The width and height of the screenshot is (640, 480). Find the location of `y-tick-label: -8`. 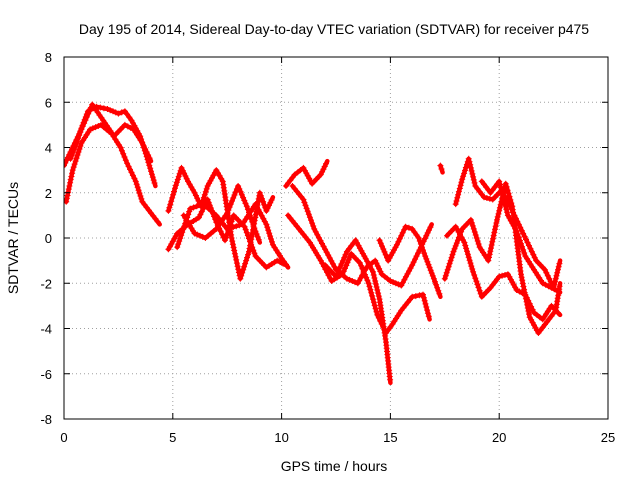

y-tick-label: -8 is located at coordinates (46, 419).